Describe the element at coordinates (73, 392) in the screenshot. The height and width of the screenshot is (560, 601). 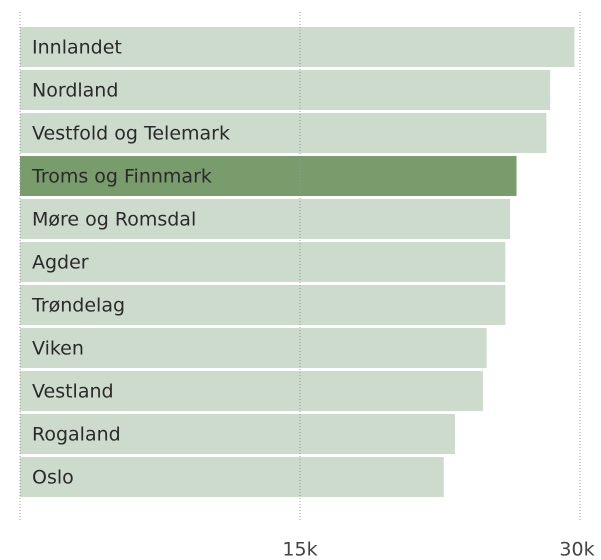
I see `bar-label: Vestland` at that location.